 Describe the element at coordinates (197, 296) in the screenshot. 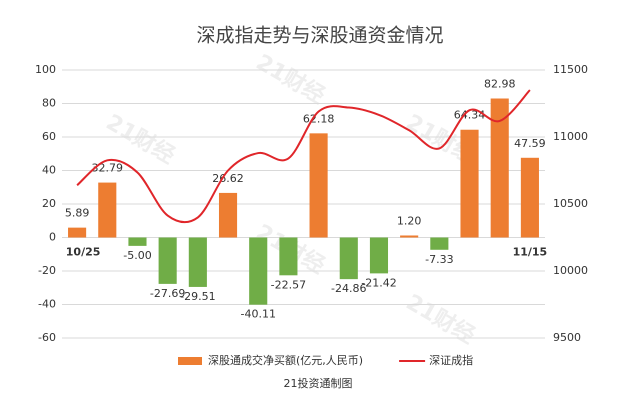

I see `value-label: -29.51` at that location.